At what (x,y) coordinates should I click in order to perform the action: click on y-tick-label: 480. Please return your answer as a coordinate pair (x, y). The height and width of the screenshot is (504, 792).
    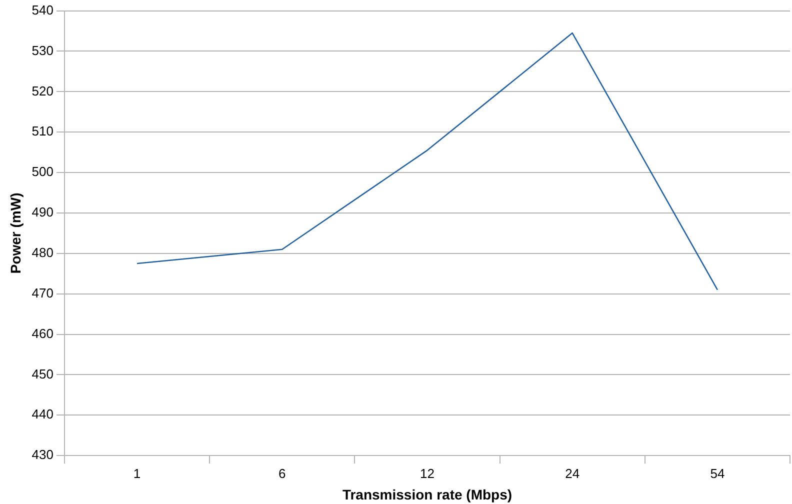
    Looking at the image, I should click on (43, 252).